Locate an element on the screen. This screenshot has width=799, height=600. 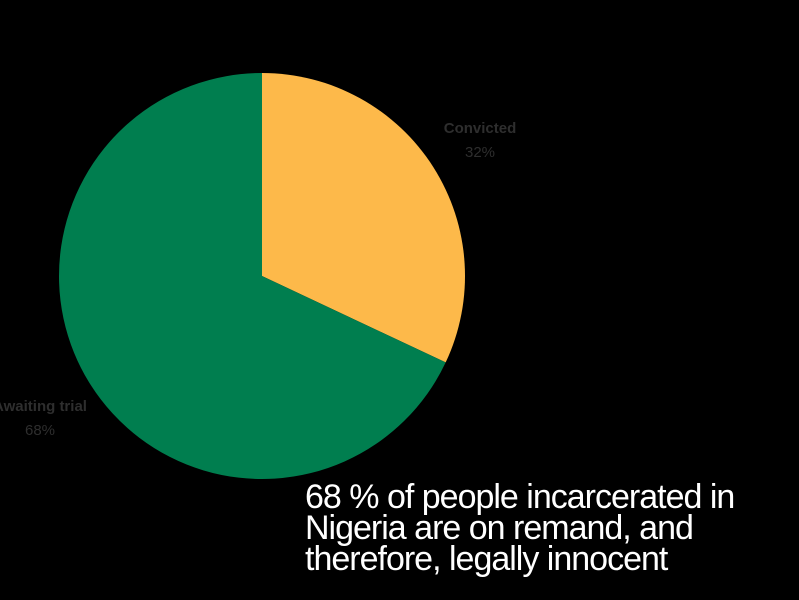
caption-line-2: Nigeria are on remand, and is located at coordinates (499, 528).